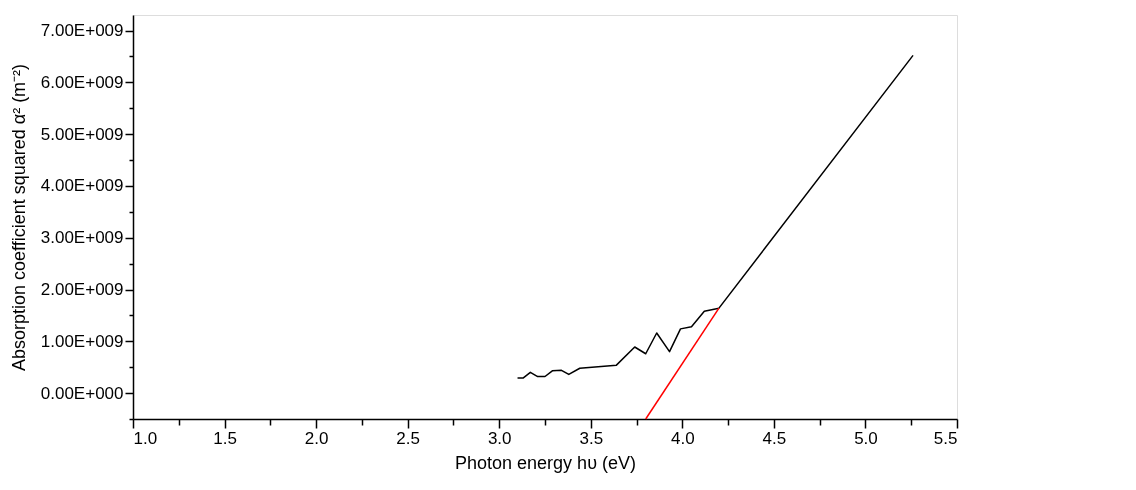 This screenshot has height=490, width=1136. I want to click on y-tick-label: 2.00E+009, so click(82, 290).